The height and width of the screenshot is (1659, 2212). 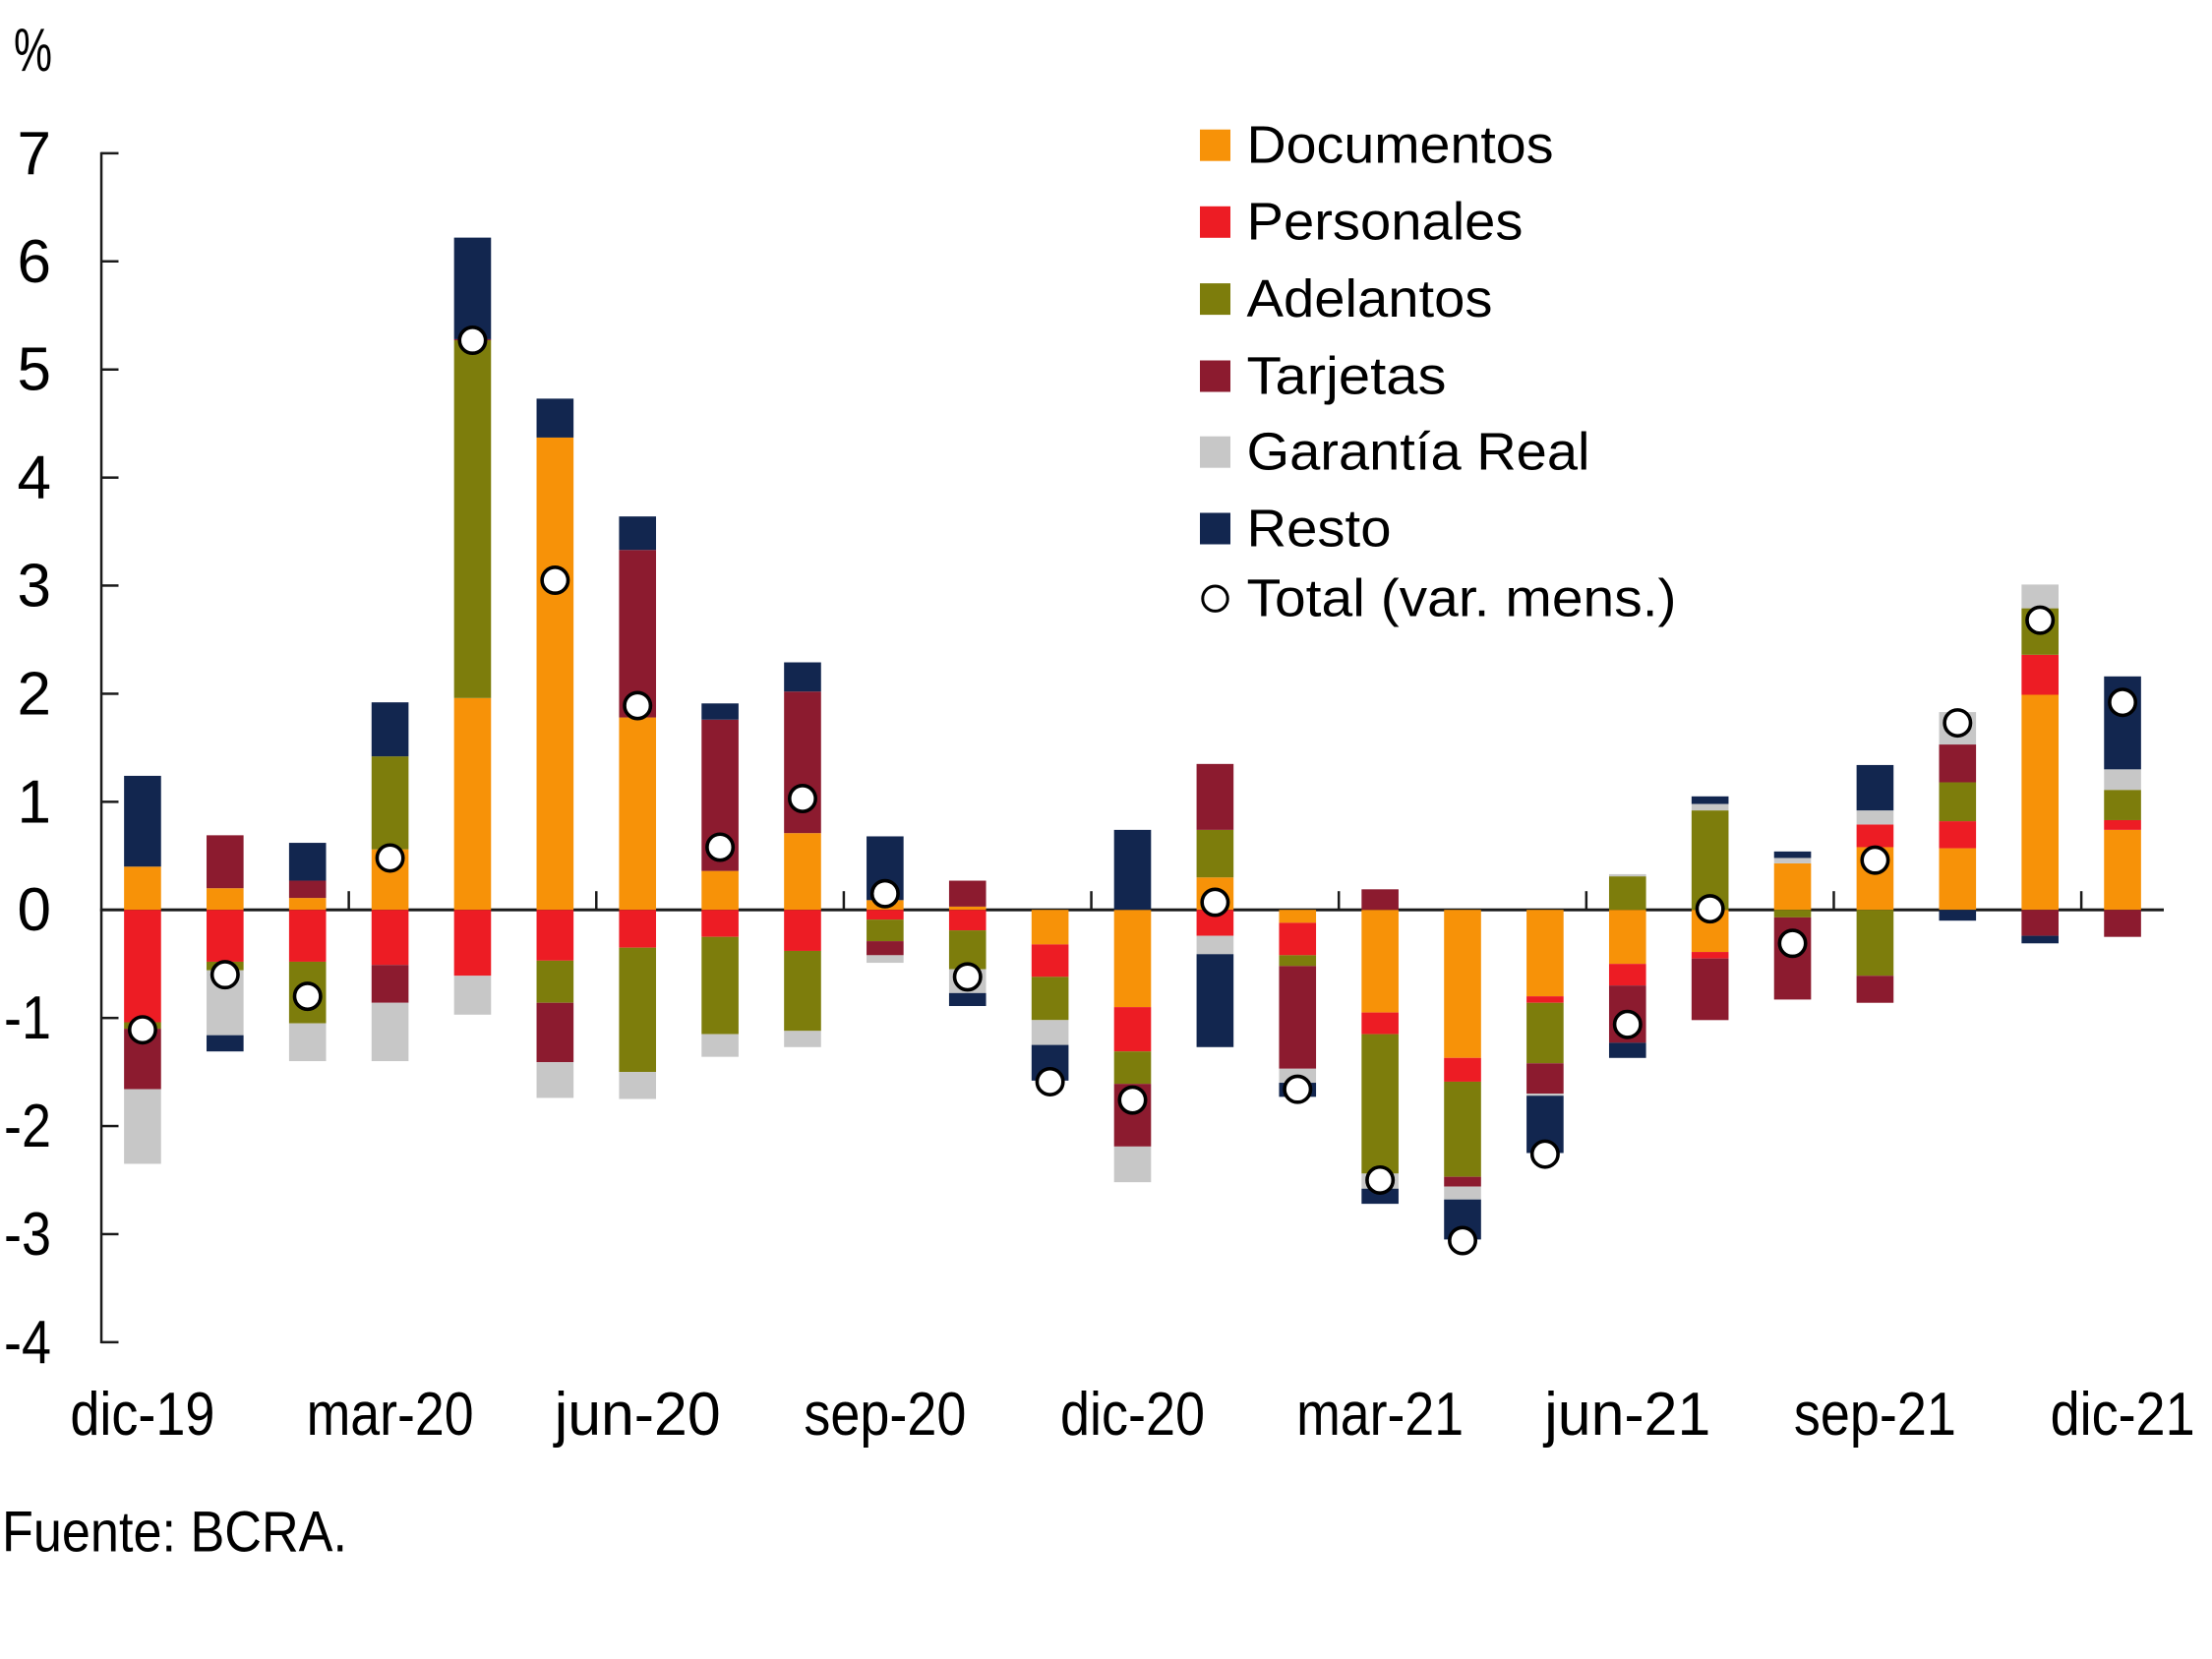 I want to click on svg-text: 4, so click(x=34, y=478).